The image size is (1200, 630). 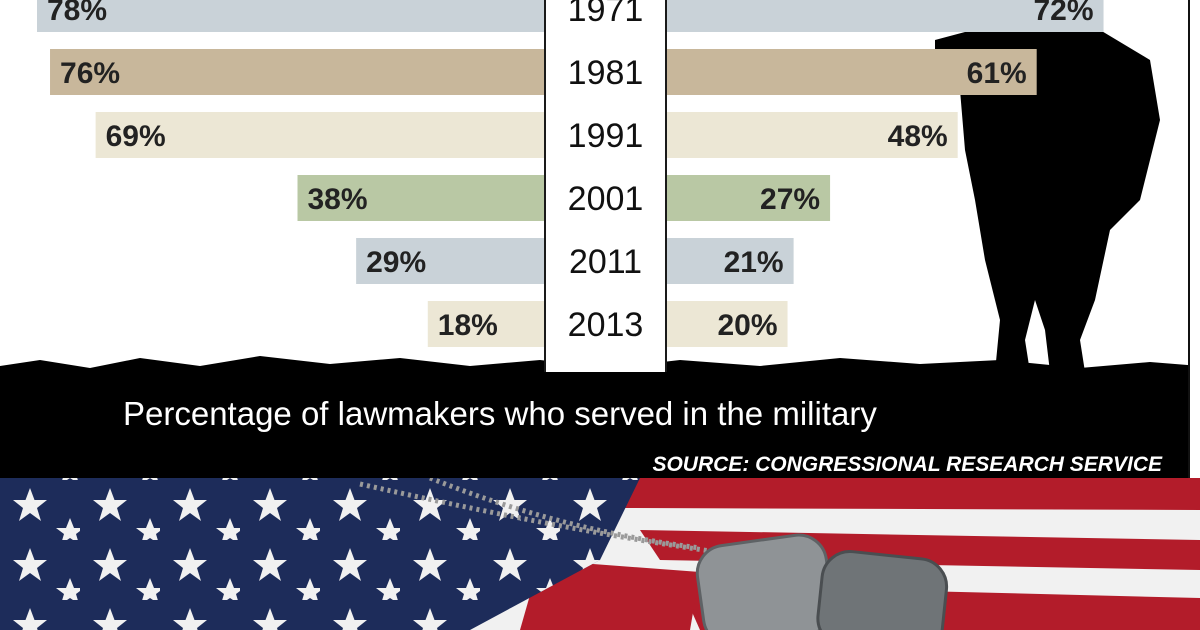 What do you see at coordinates (997, 73) in the screenshot?
I see `label-right-1981: 61%` at bounding box center [997, 73].